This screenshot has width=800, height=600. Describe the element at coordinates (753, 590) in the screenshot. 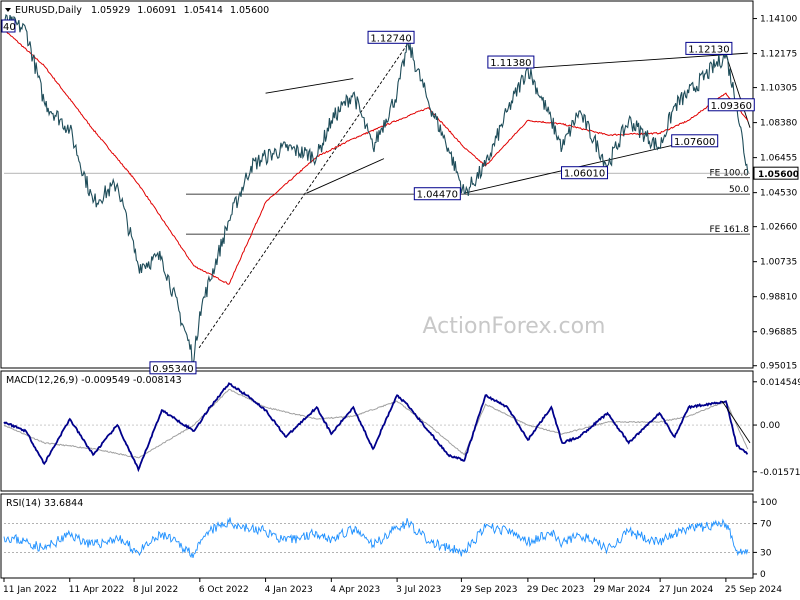

I see `x-tick-label: 25 Sep 2024` at that location.